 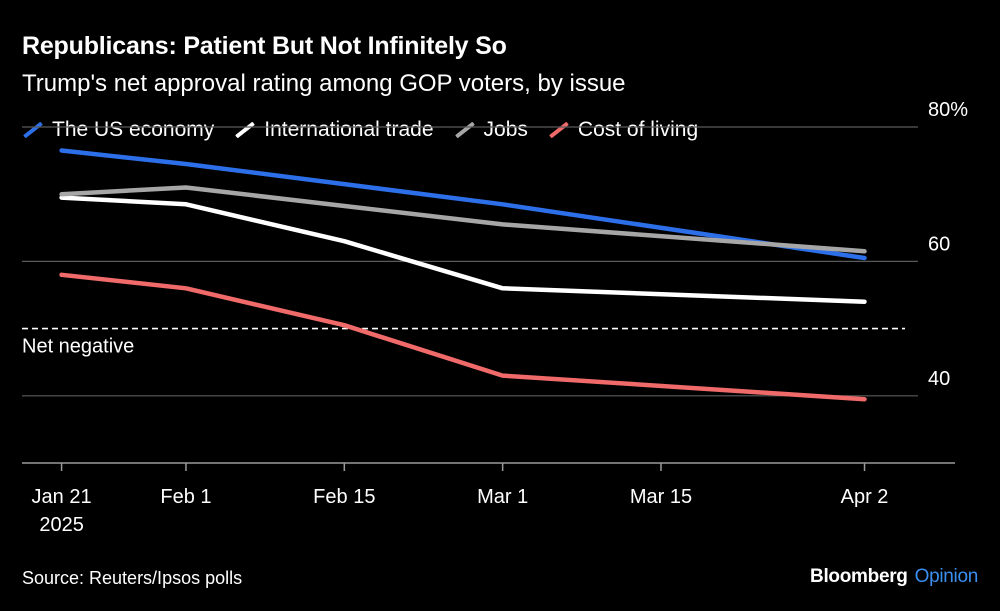 What do you see at coordinates (344, 497) in the screenshot?
I see `x-tick-label: Feb 15` at bounding box center [344, 497].